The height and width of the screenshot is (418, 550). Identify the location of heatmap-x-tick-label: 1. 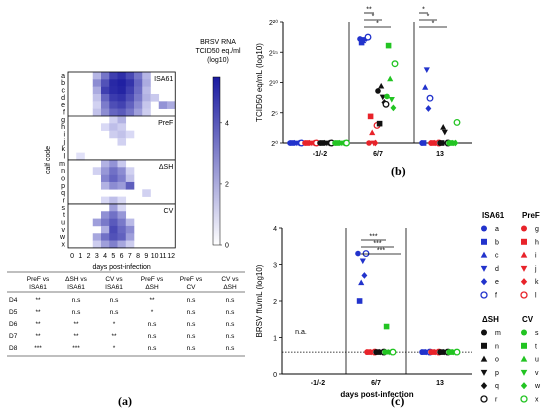
(80, 256).